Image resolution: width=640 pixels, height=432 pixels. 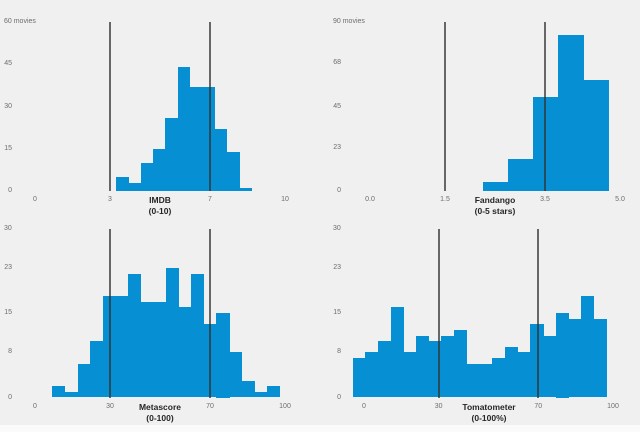 What do you see at coordinates (495, 211) in the screenshot?
I see `chart-subtitle-fandango: (0-5 stars)` at bounding box center [495, 211].